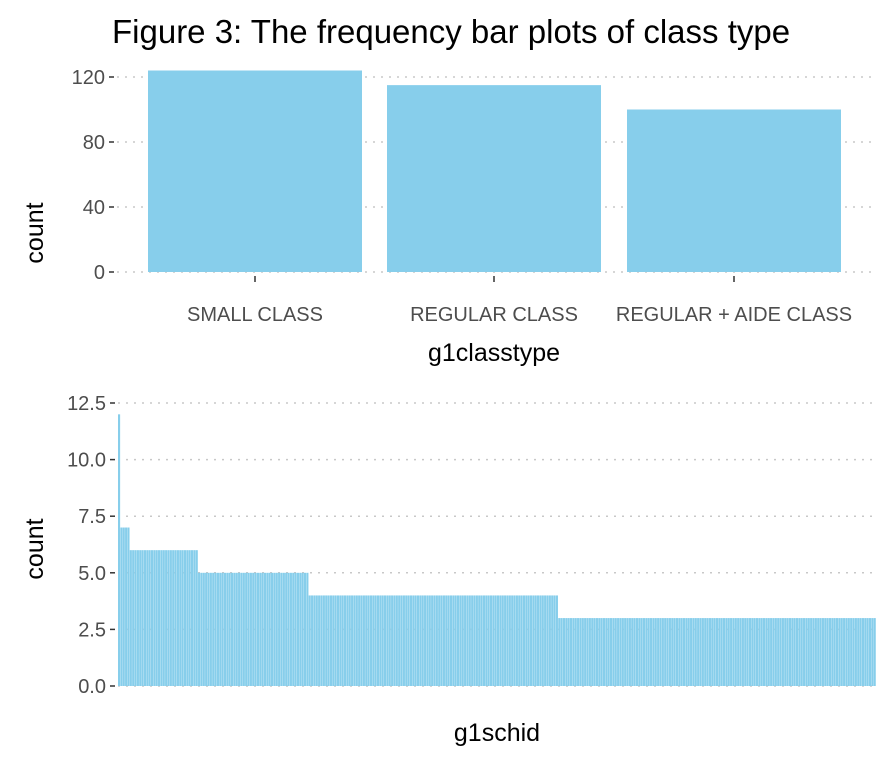 This screenshot has height=764, width=894. What do you see at coordinates (92, 630) in the screenshot?
I see `y-tick-label: 2.5` at bounding box center [92, 630].